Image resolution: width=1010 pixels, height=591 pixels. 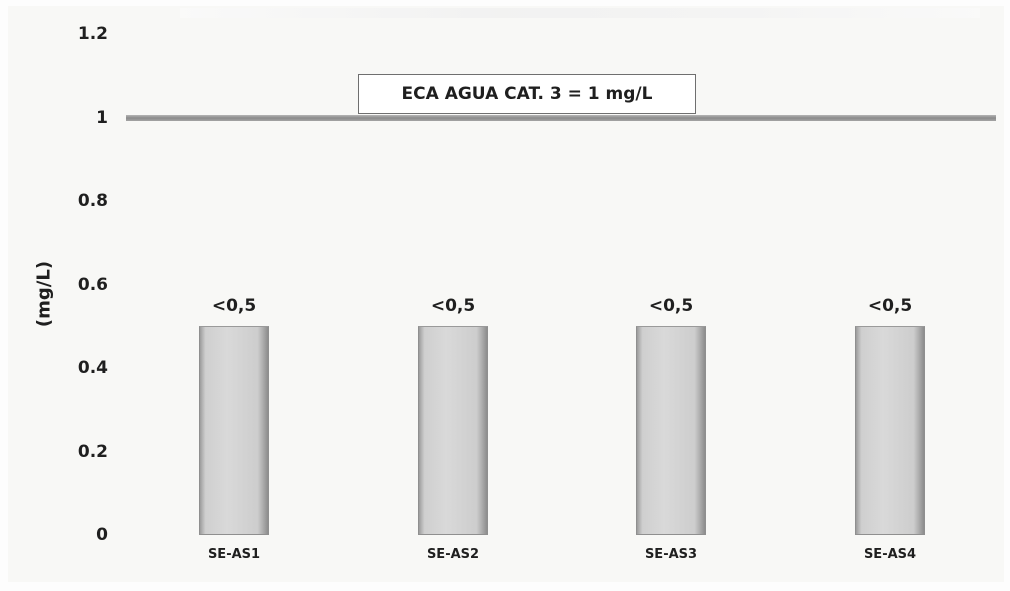 I want to click on y-axis-label: (mg/L), so click(x=44, y=294).